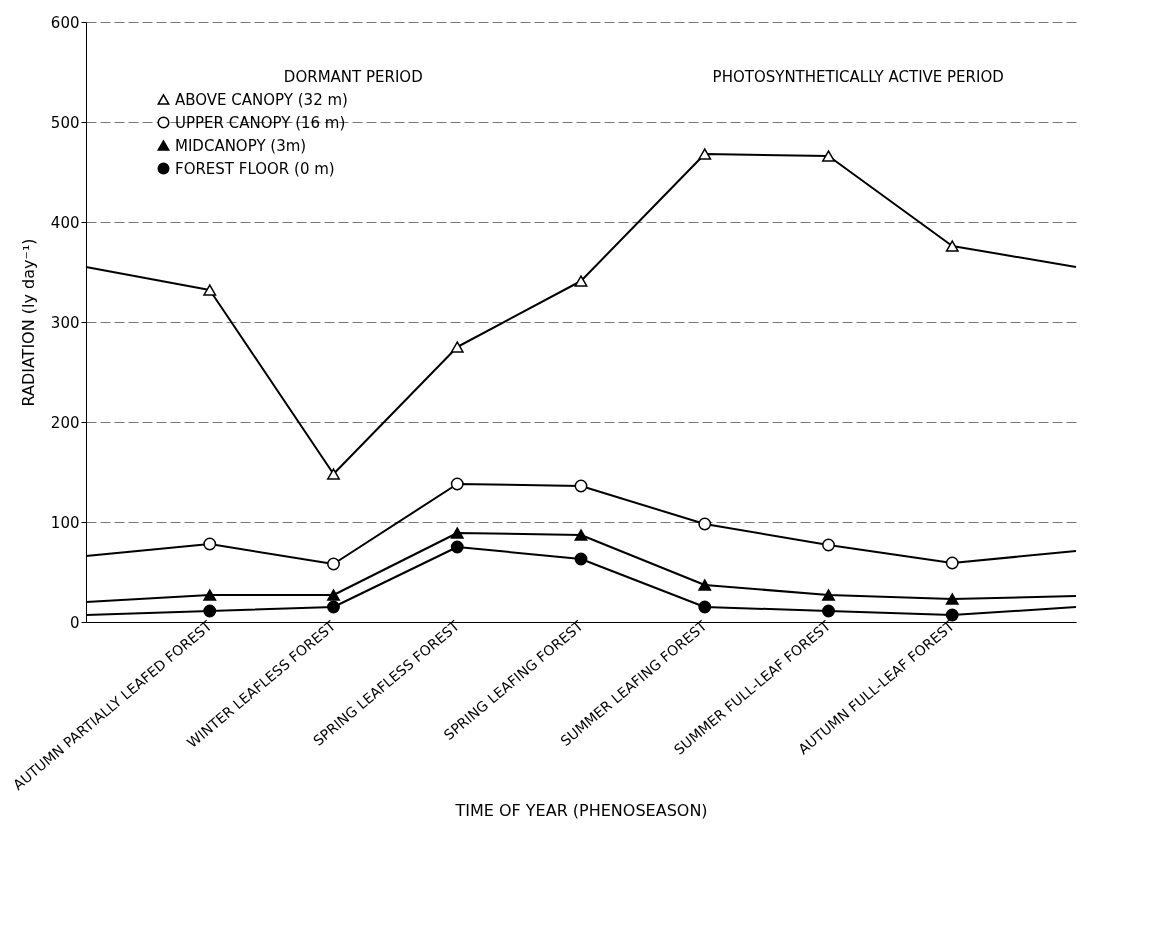 The image size is (1150, 928). Describe the element at coordinates (65, 122) in the screenshot. I see `y-tick-label: 500` at that location.